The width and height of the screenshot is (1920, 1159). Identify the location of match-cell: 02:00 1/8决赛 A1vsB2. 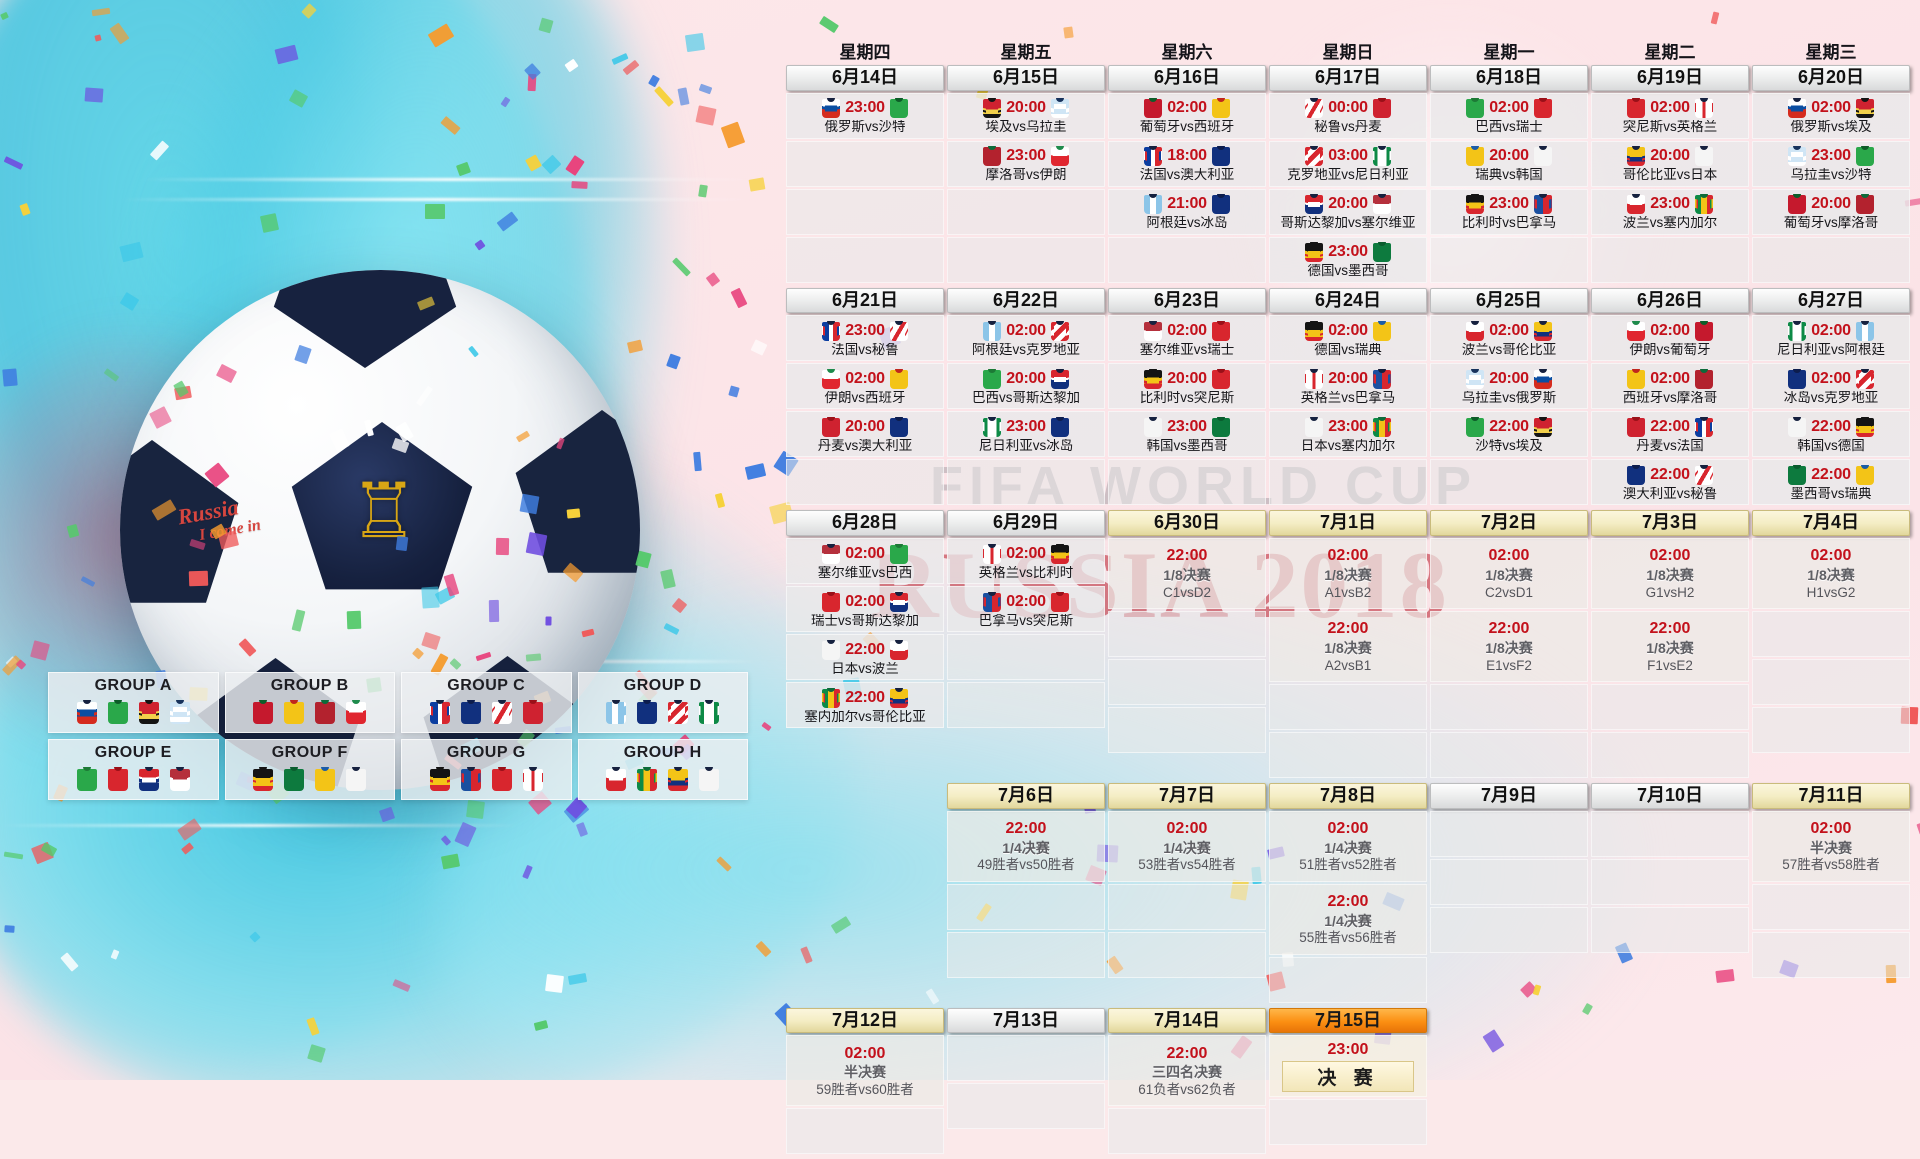
(1348, 574).